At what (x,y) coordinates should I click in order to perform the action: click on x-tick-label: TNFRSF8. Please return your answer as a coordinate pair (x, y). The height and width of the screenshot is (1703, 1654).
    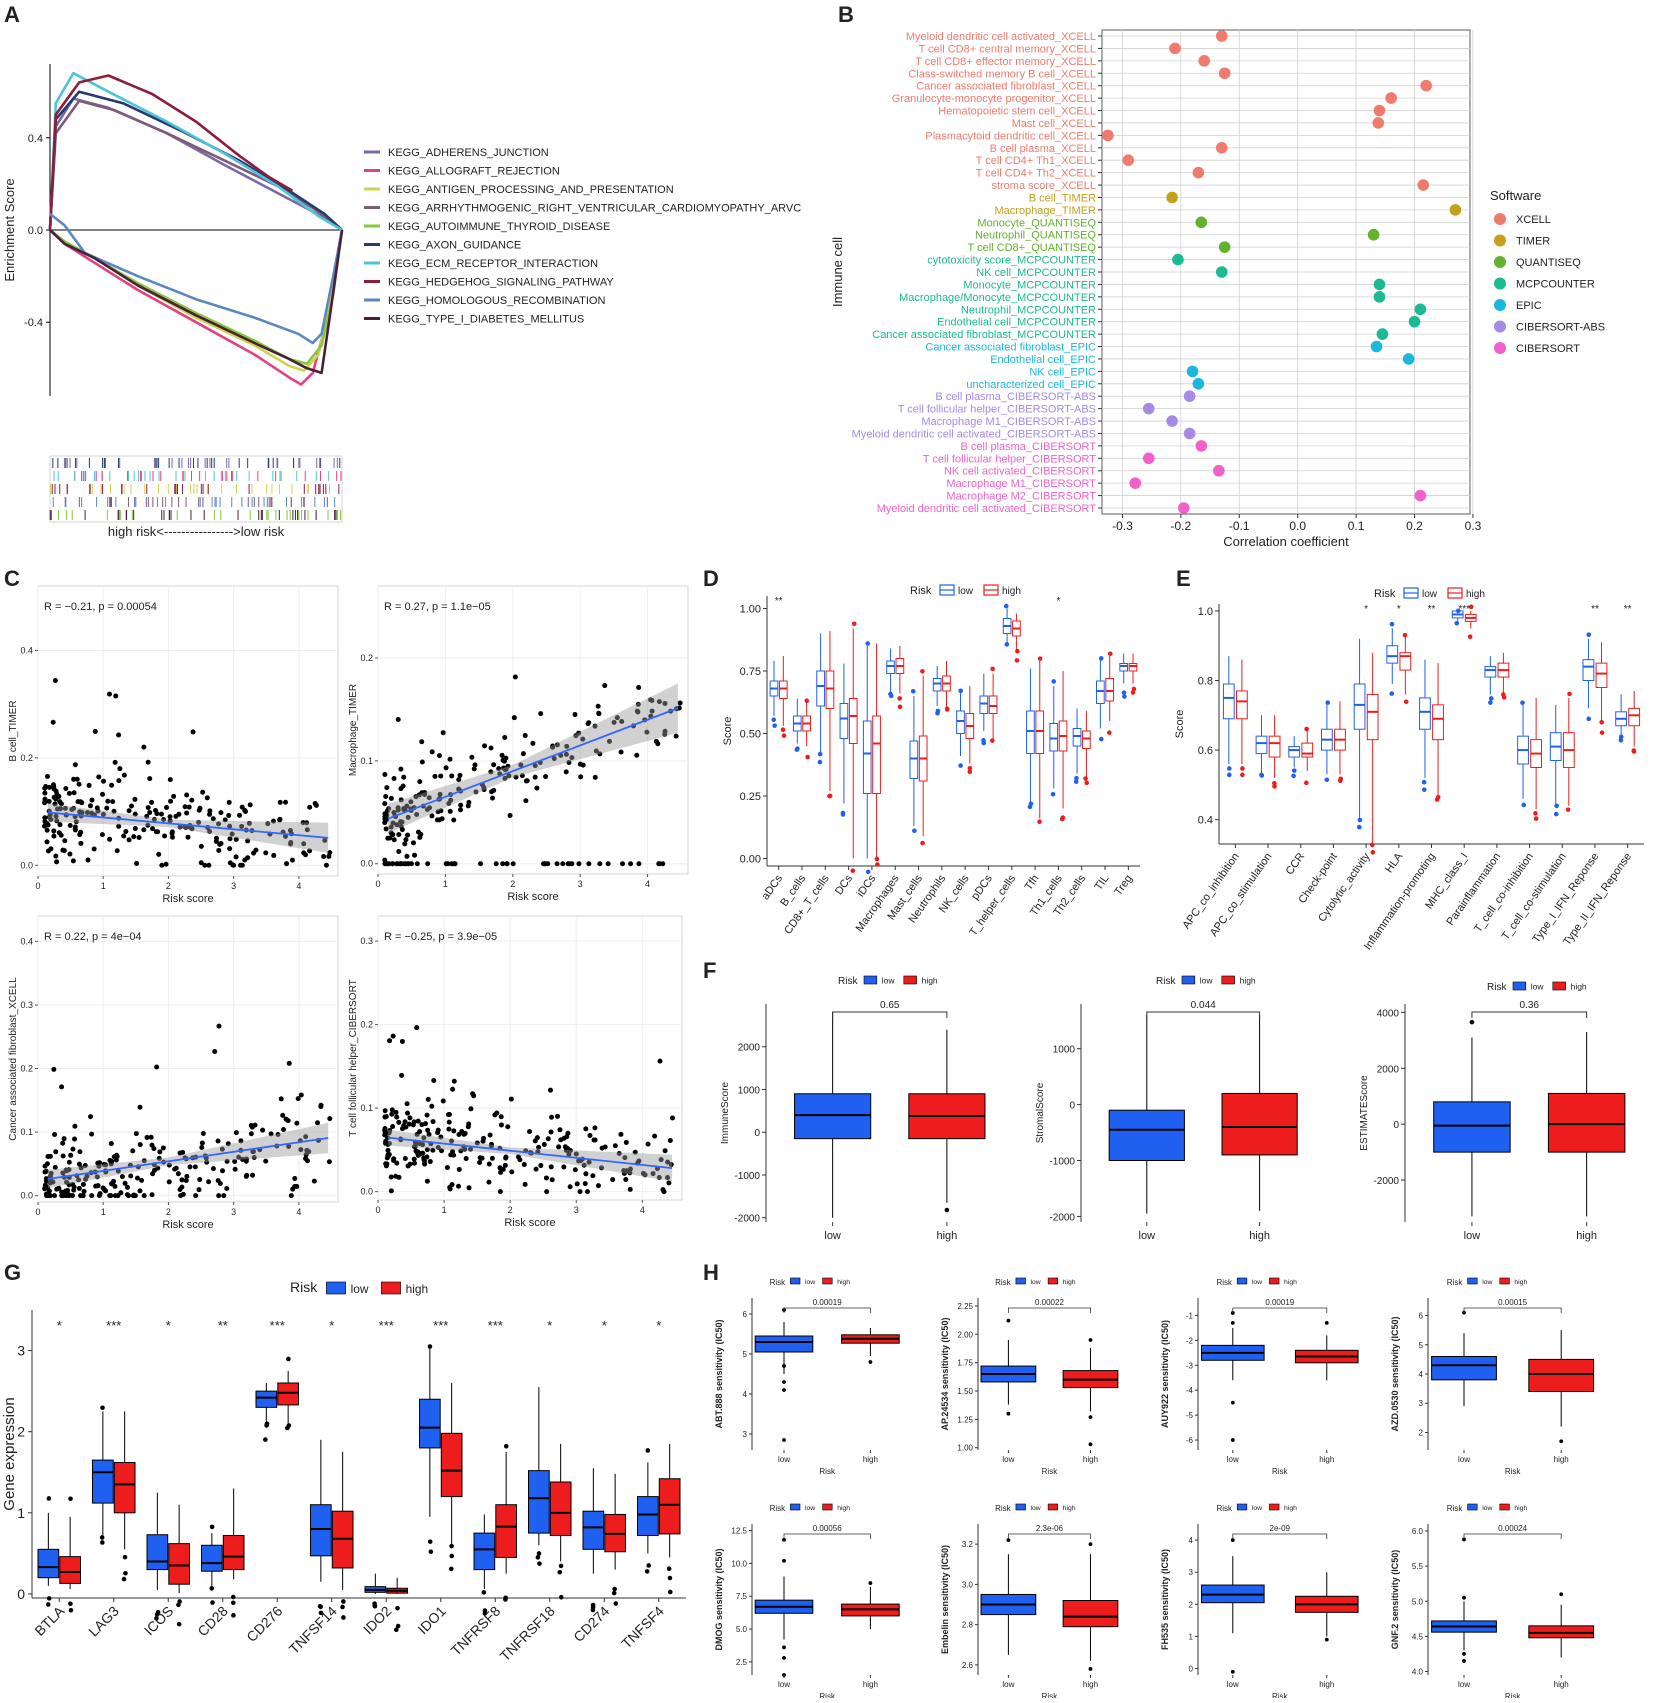
    Looking at the image, I should click on (476, 1631).